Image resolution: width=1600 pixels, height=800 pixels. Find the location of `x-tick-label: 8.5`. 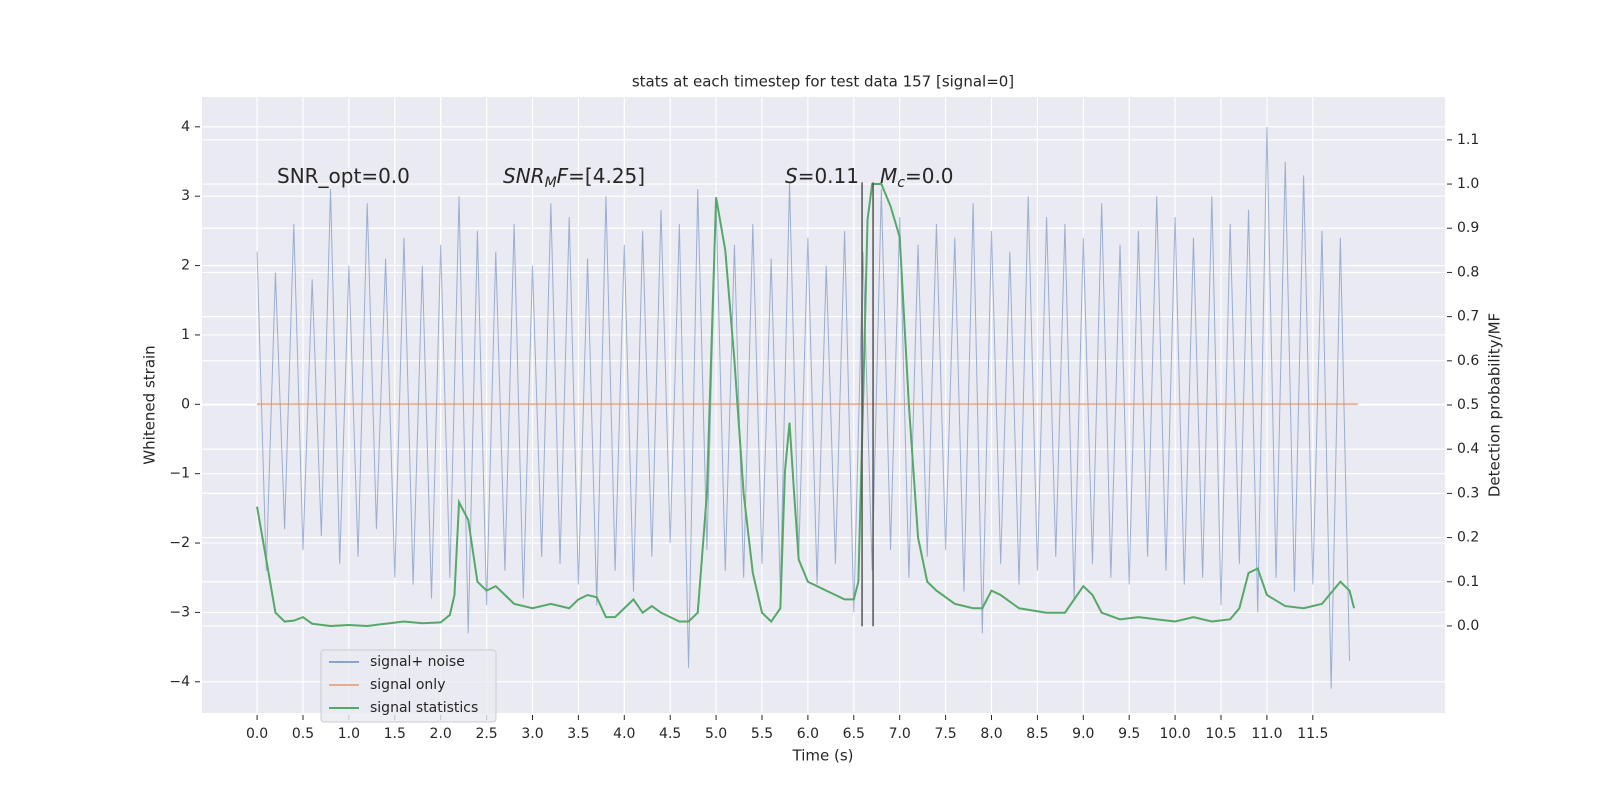

x-tick-label: 8.5 is located at coordinates (1037, 734).